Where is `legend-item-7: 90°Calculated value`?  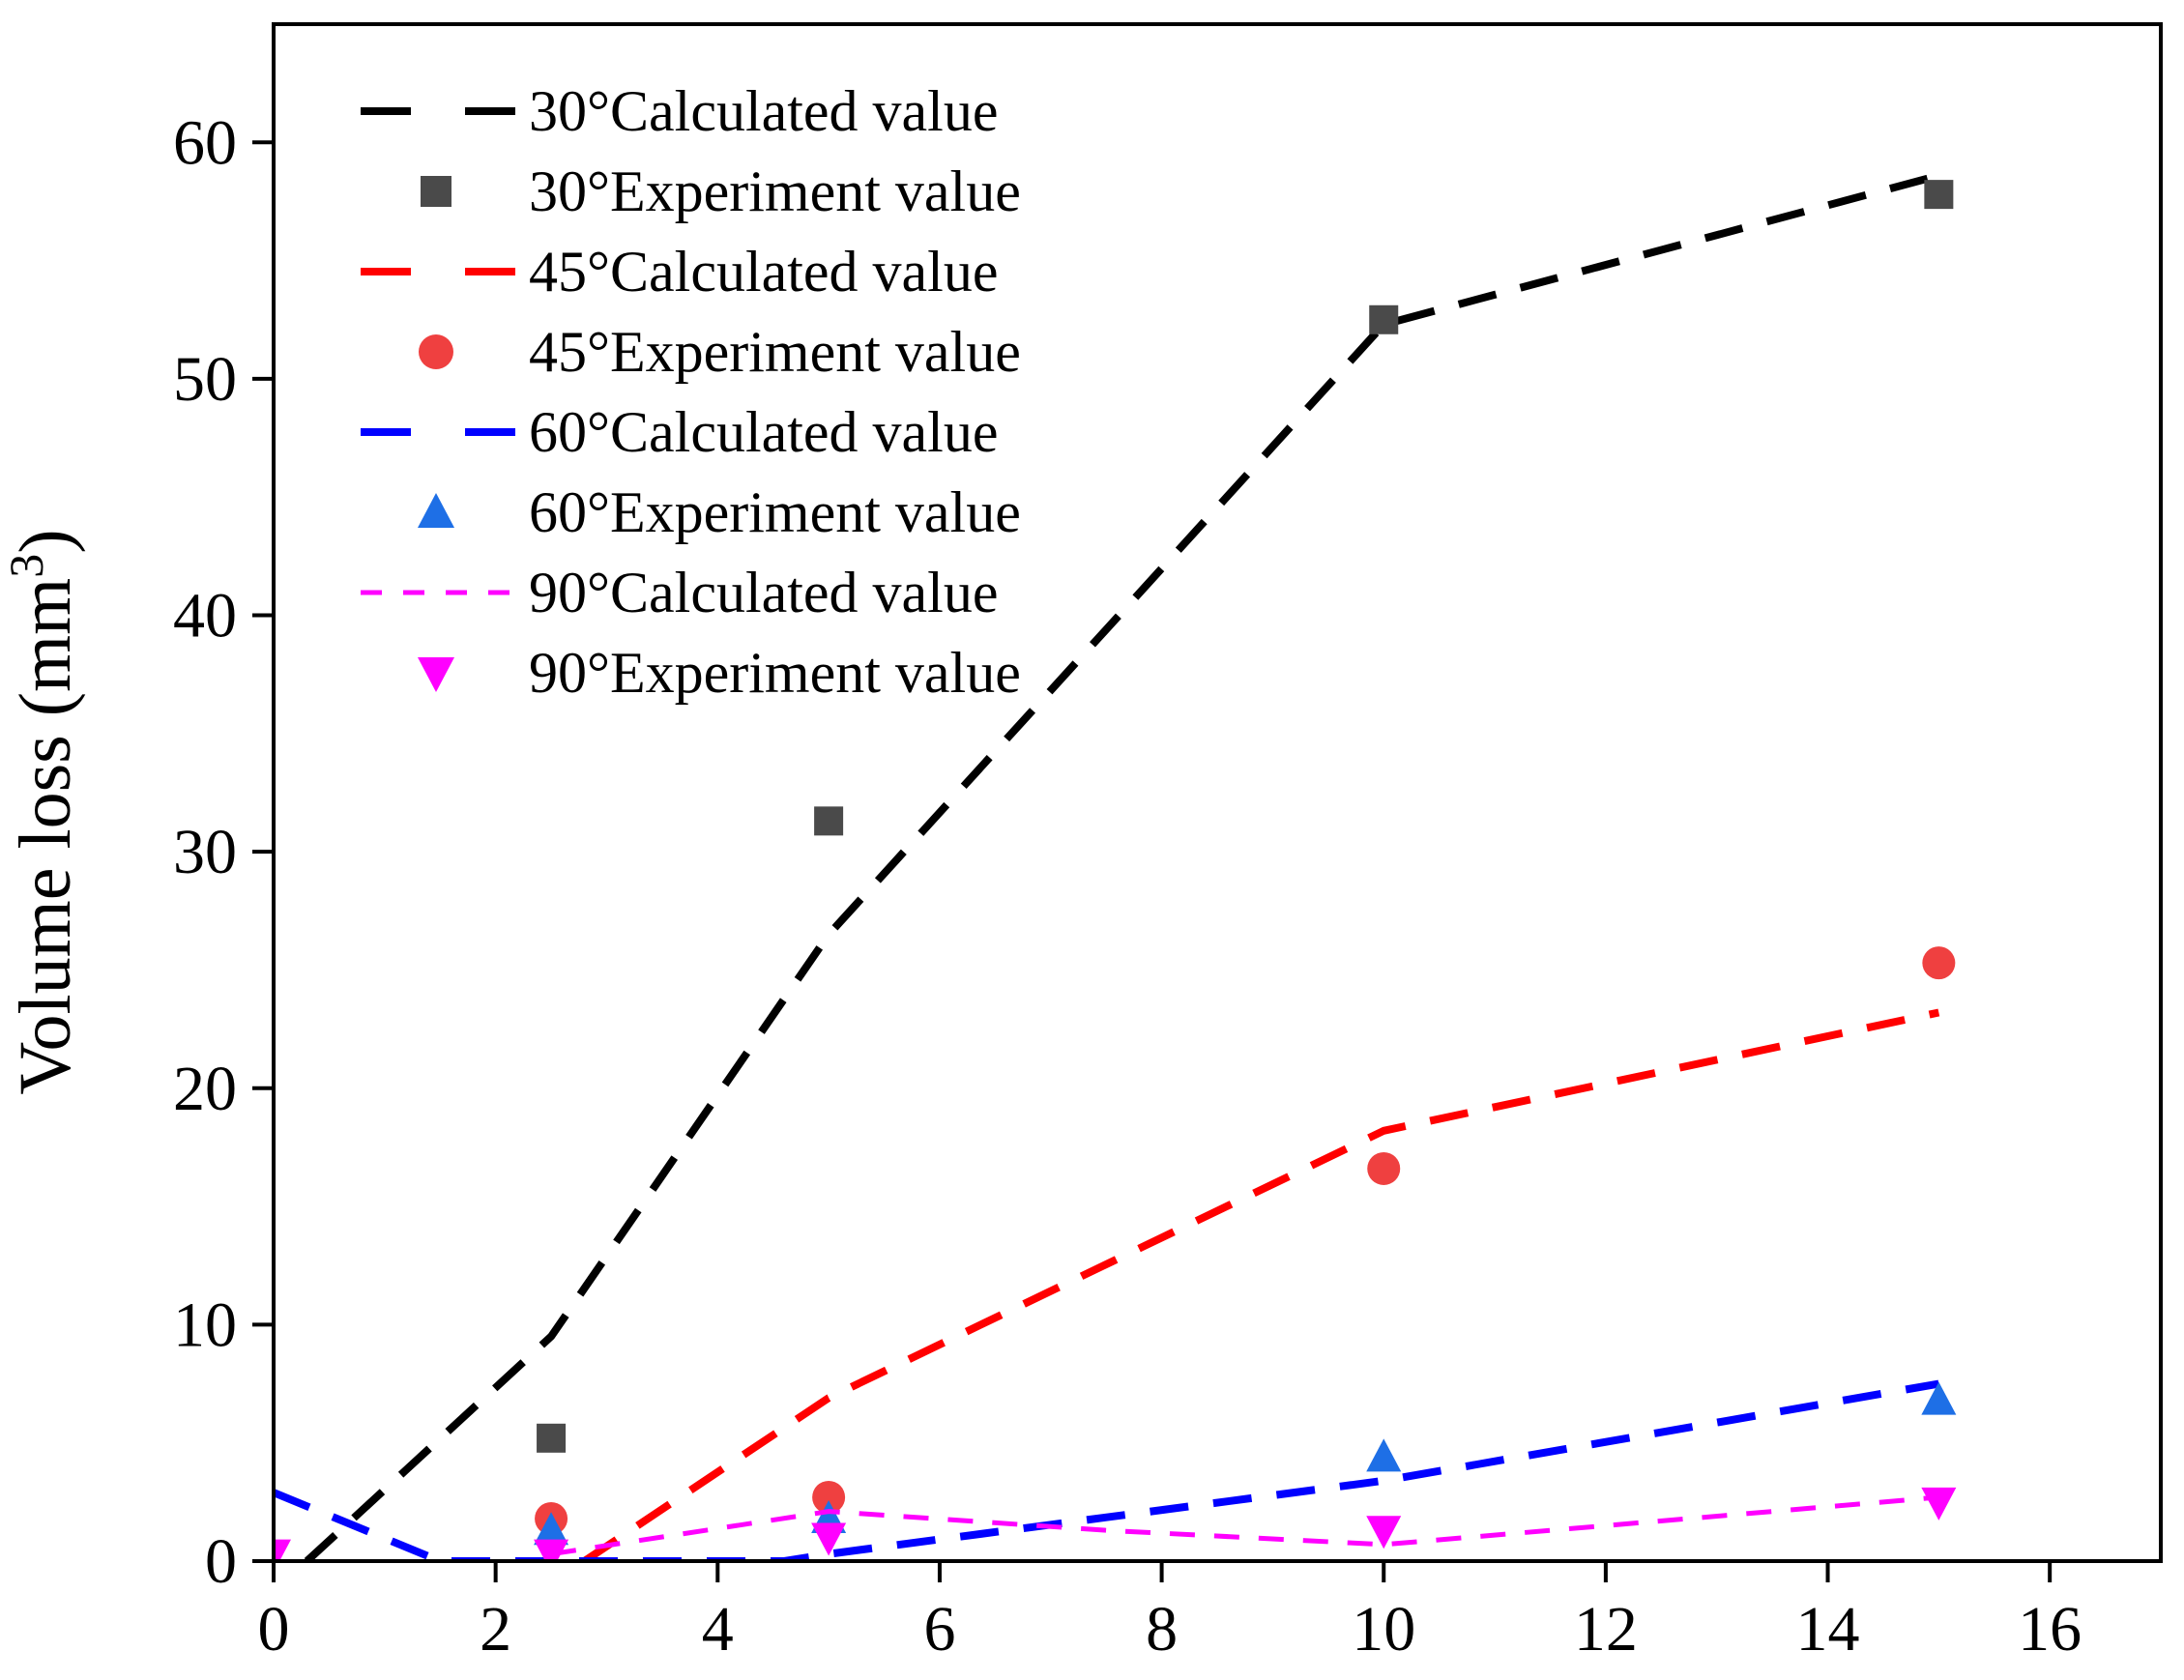
legend-item-7: 90°Calculated value is located at coordinates (679, 593).